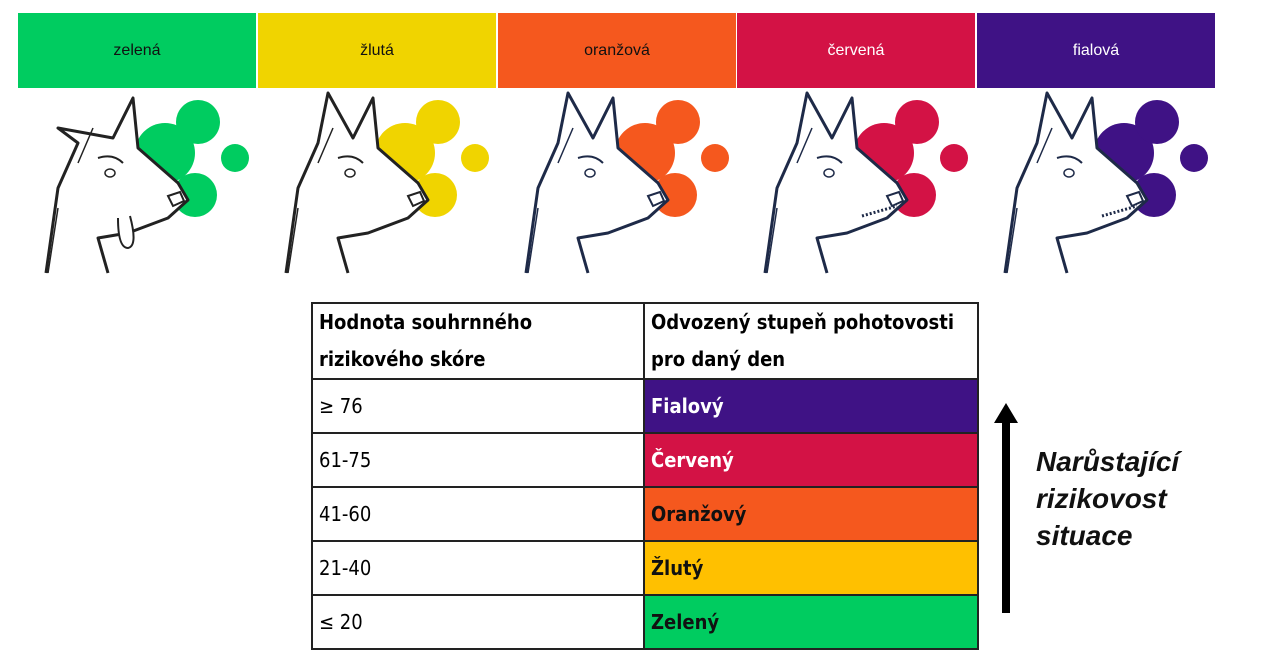 This screenshot has width=1280, height=667. What do you see at coordinates (478, 568) in the screenshot?
I see `score-cell: 21-40` at bounding box center [478, 568].